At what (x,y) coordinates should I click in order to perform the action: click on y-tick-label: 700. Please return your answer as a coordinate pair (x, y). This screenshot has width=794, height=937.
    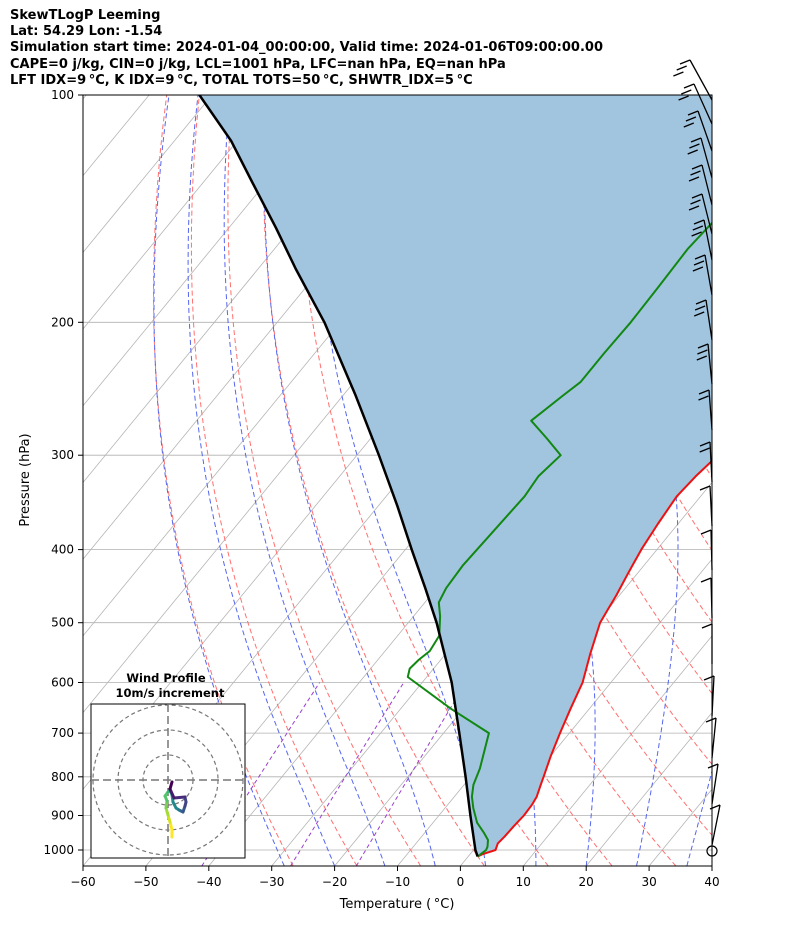
    Looking at the image, I should click on (62, 733).